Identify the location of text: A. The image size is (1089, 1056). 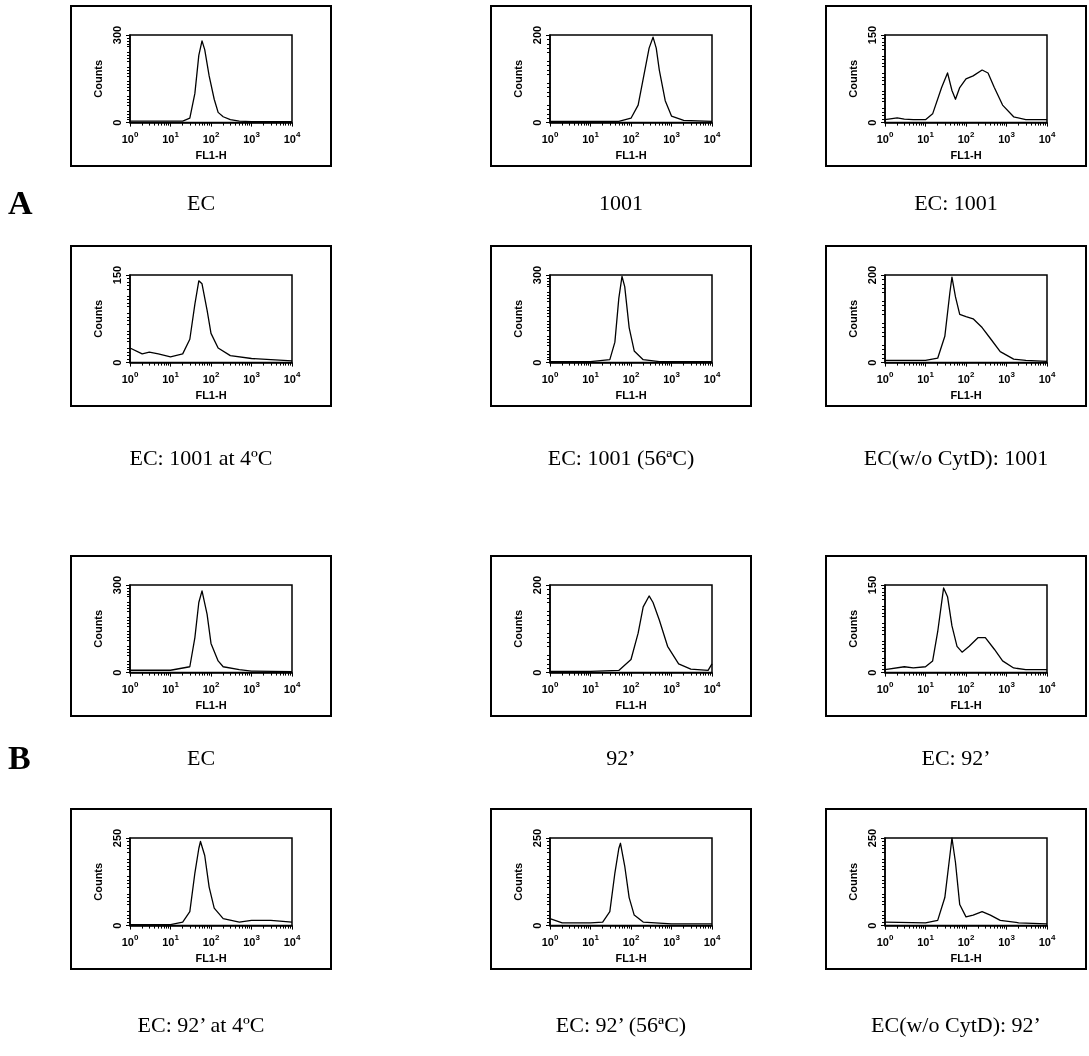
(20, 203).